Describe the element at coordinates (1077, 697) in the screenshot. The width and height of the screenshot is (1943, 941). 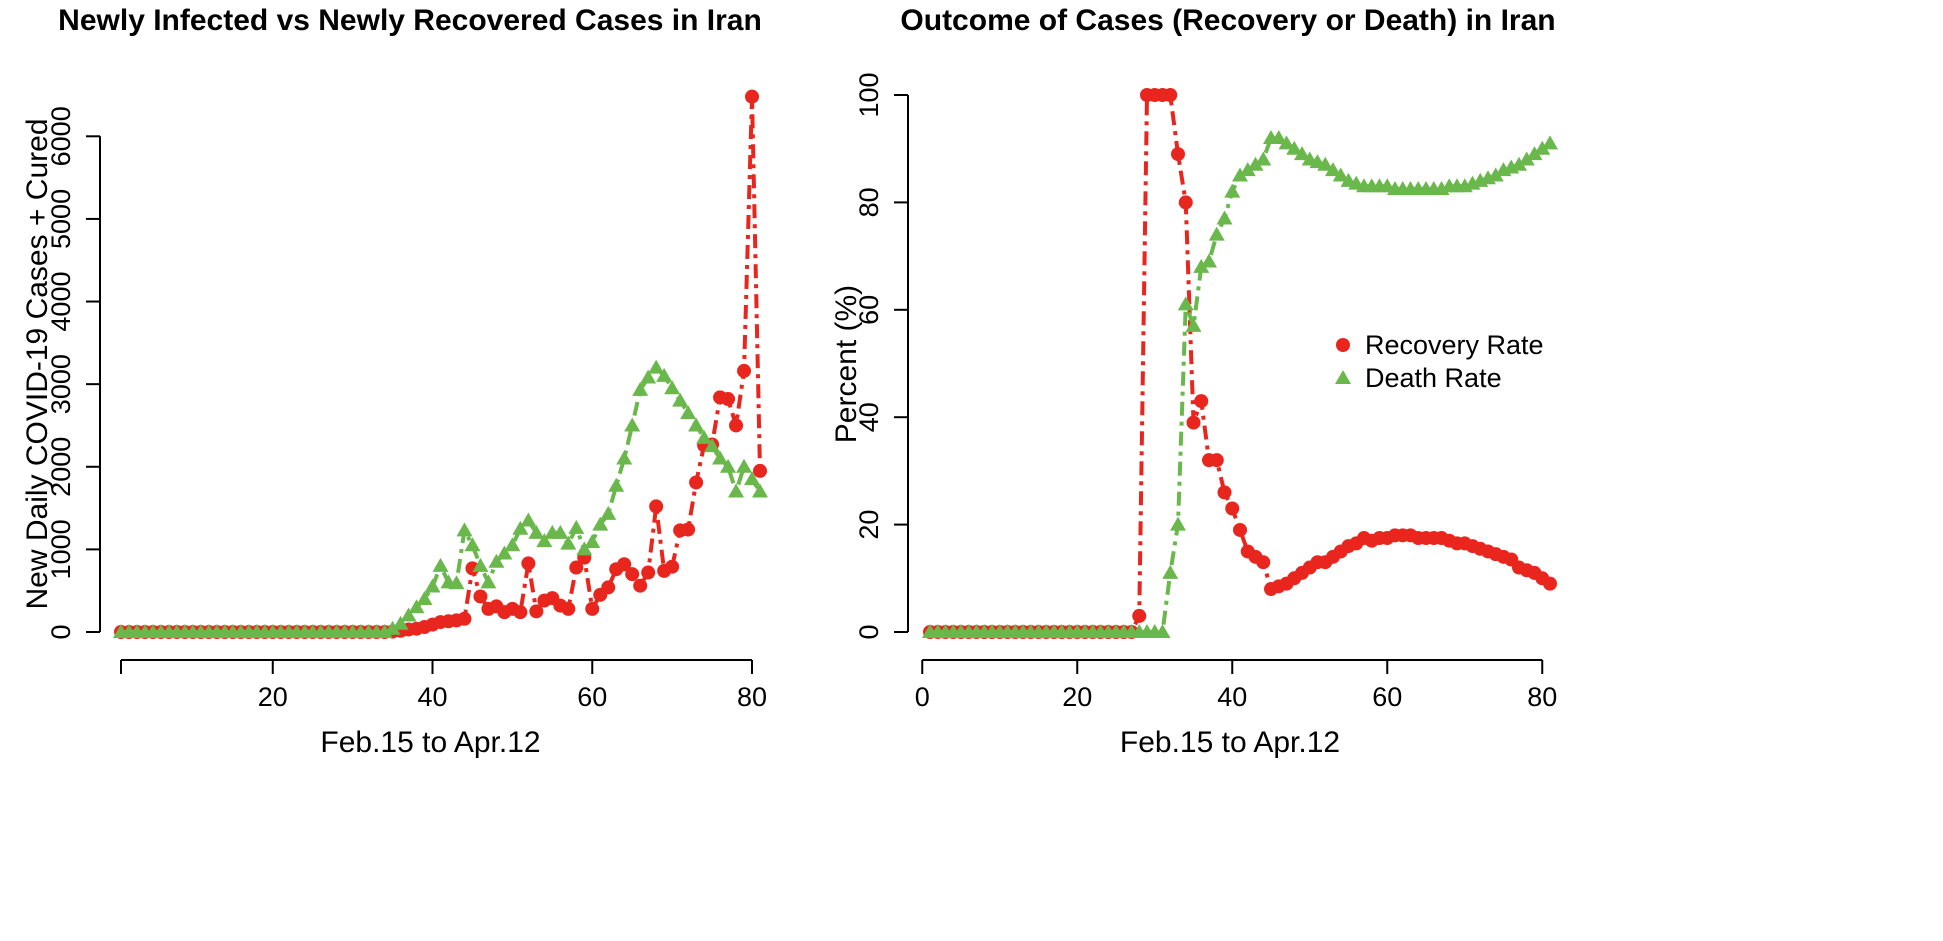
I see `x-tick-label: 20` at that location.